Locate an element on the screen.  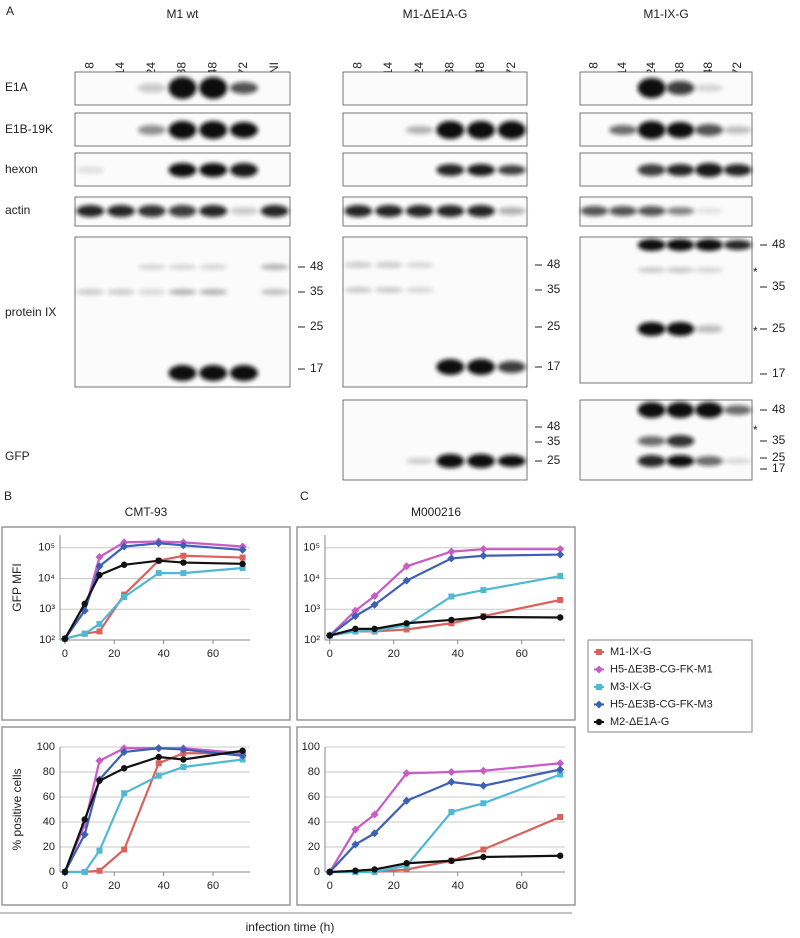
size-marker: 17 is located at coordinates (554, 366).